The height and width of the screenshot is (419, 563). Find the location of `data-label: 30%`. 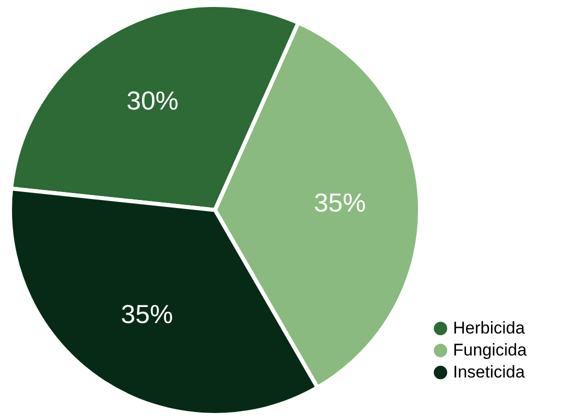

data-label: 30% is located at coordinates (152, 101).